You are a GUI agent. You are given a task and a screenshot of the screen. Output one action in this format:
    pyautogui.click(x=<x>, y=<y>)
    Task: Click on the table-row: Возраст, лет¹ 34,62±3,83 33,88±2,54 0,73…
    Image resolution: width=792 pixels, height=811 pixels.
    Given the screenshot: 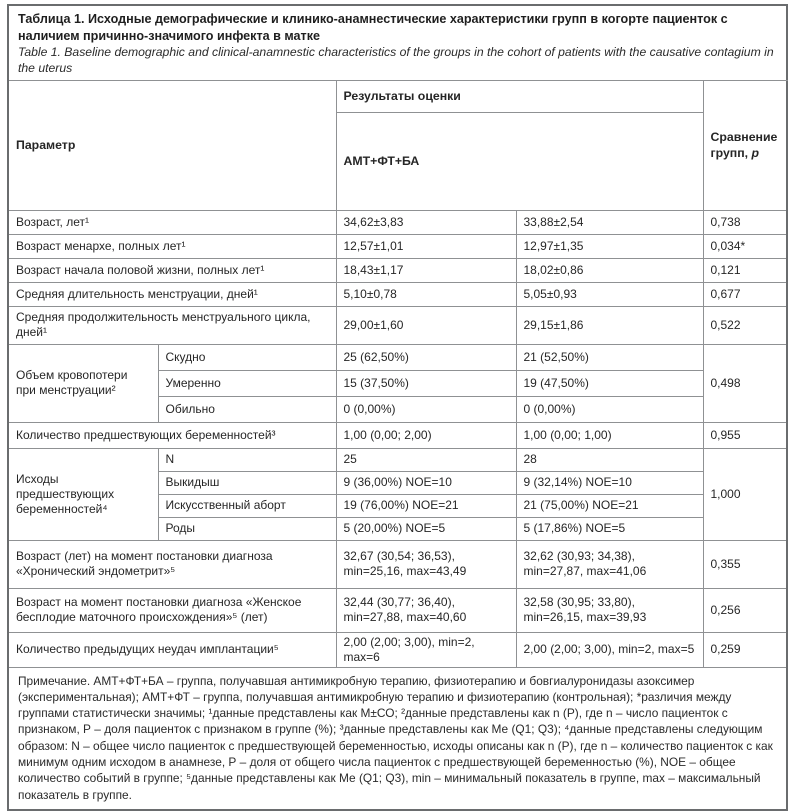 What is the action you would take?
    pyautogui.click(x=397, y=222)
    